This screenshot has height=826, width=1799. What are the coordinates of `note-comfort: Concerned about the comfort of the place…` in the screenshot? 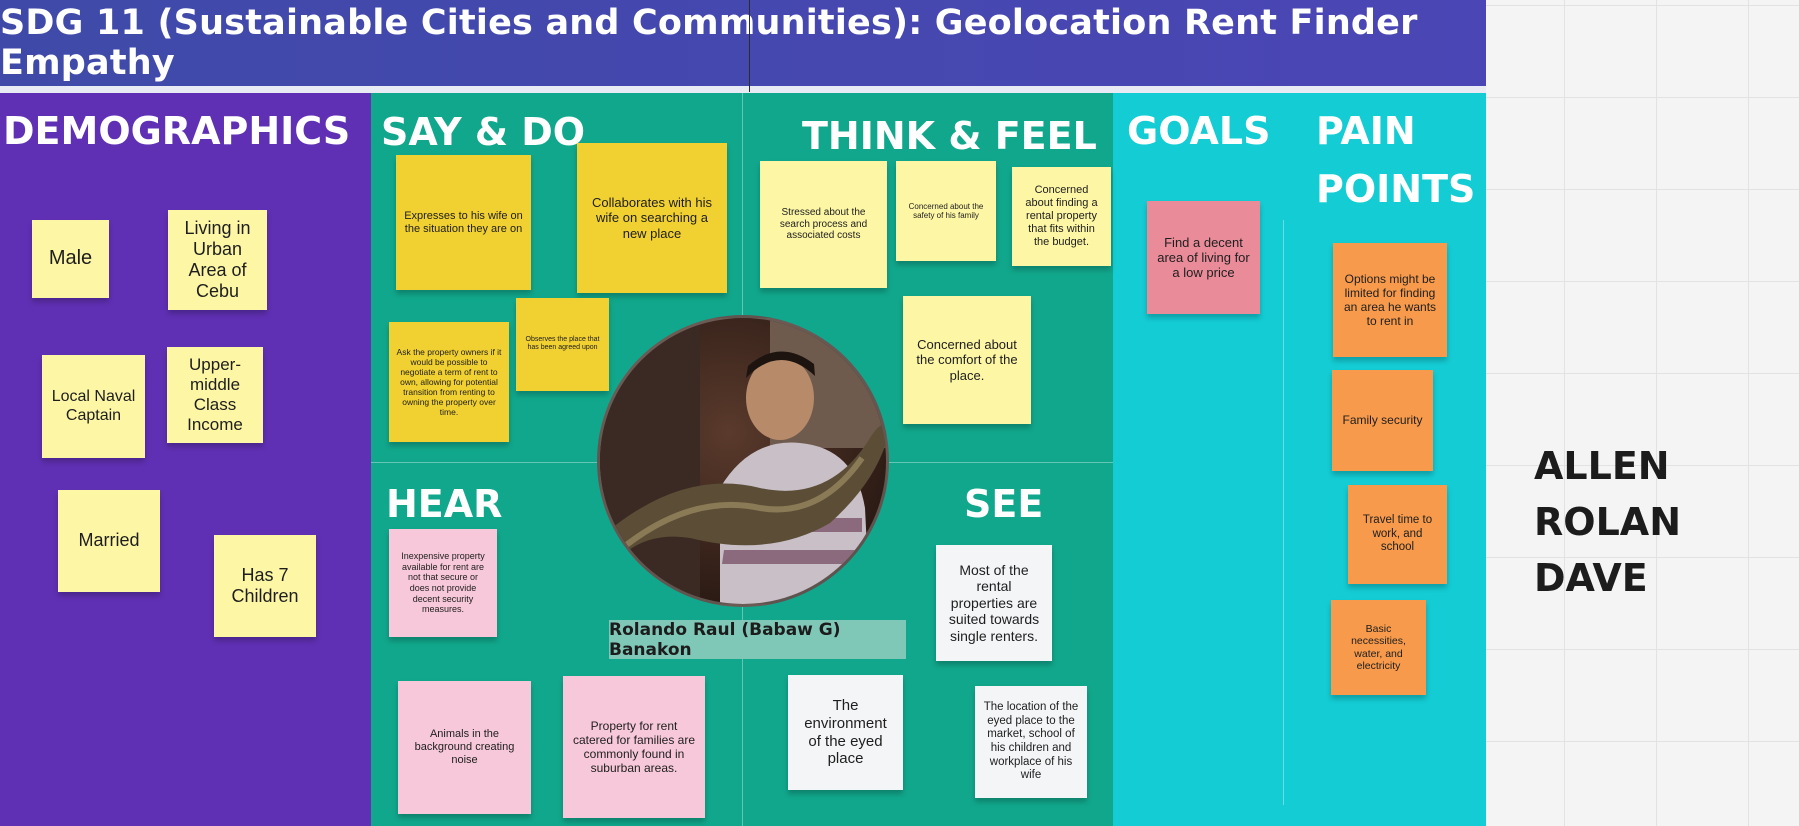 It's located at (967, 360).